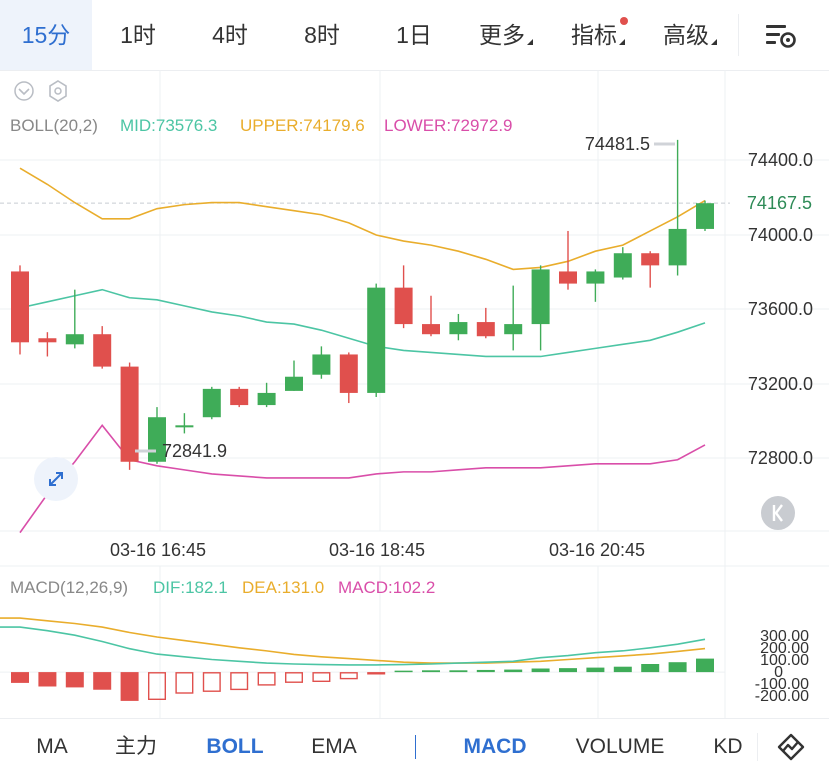 This screenshot has width=829, height=774. Describe the element at coordinates (598, 35) in the screenshot. I see `tab-indicators-dropdown: 指标` at that location.